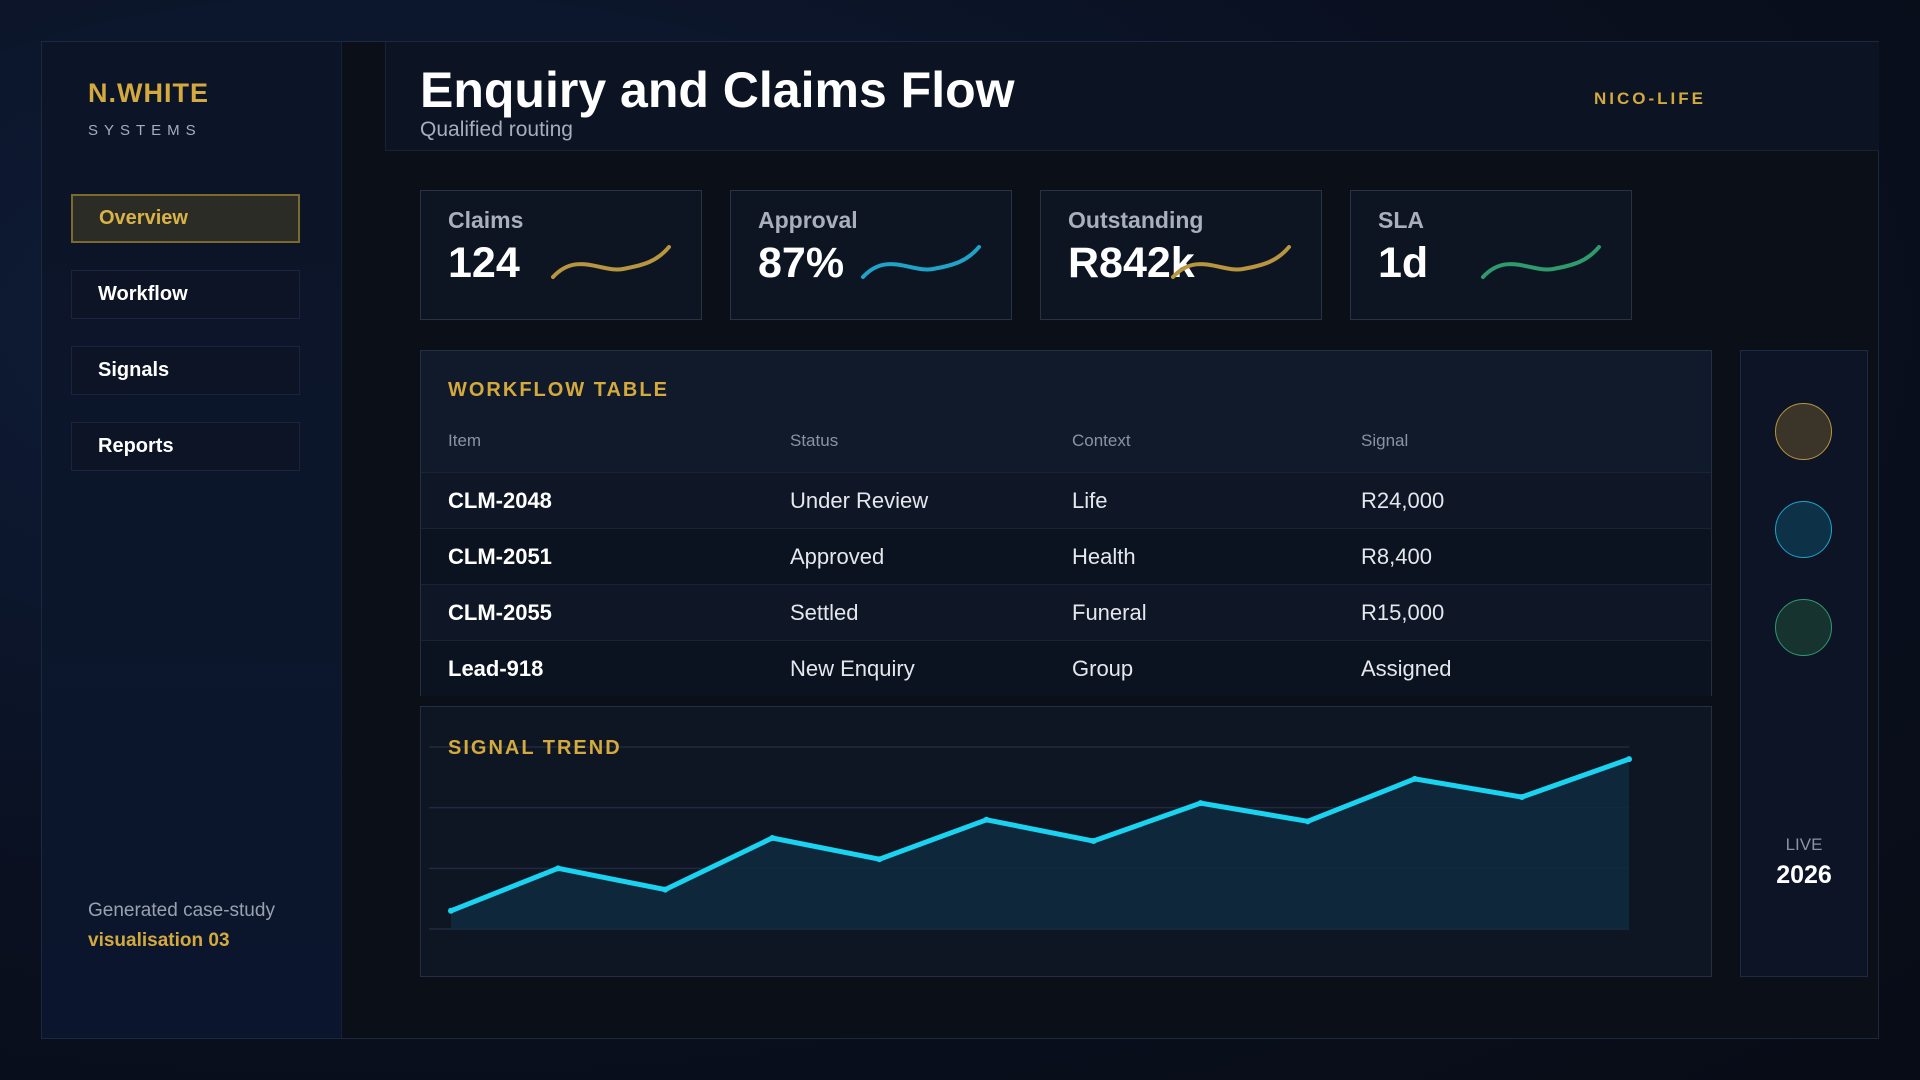 The image size is (1920, 1080). What do you see at coordinates (1066, 668) in the screenshot?
I see `table-row: Lead-918 New Enquiry Group Assigned` at bounding box center [1066, 668].